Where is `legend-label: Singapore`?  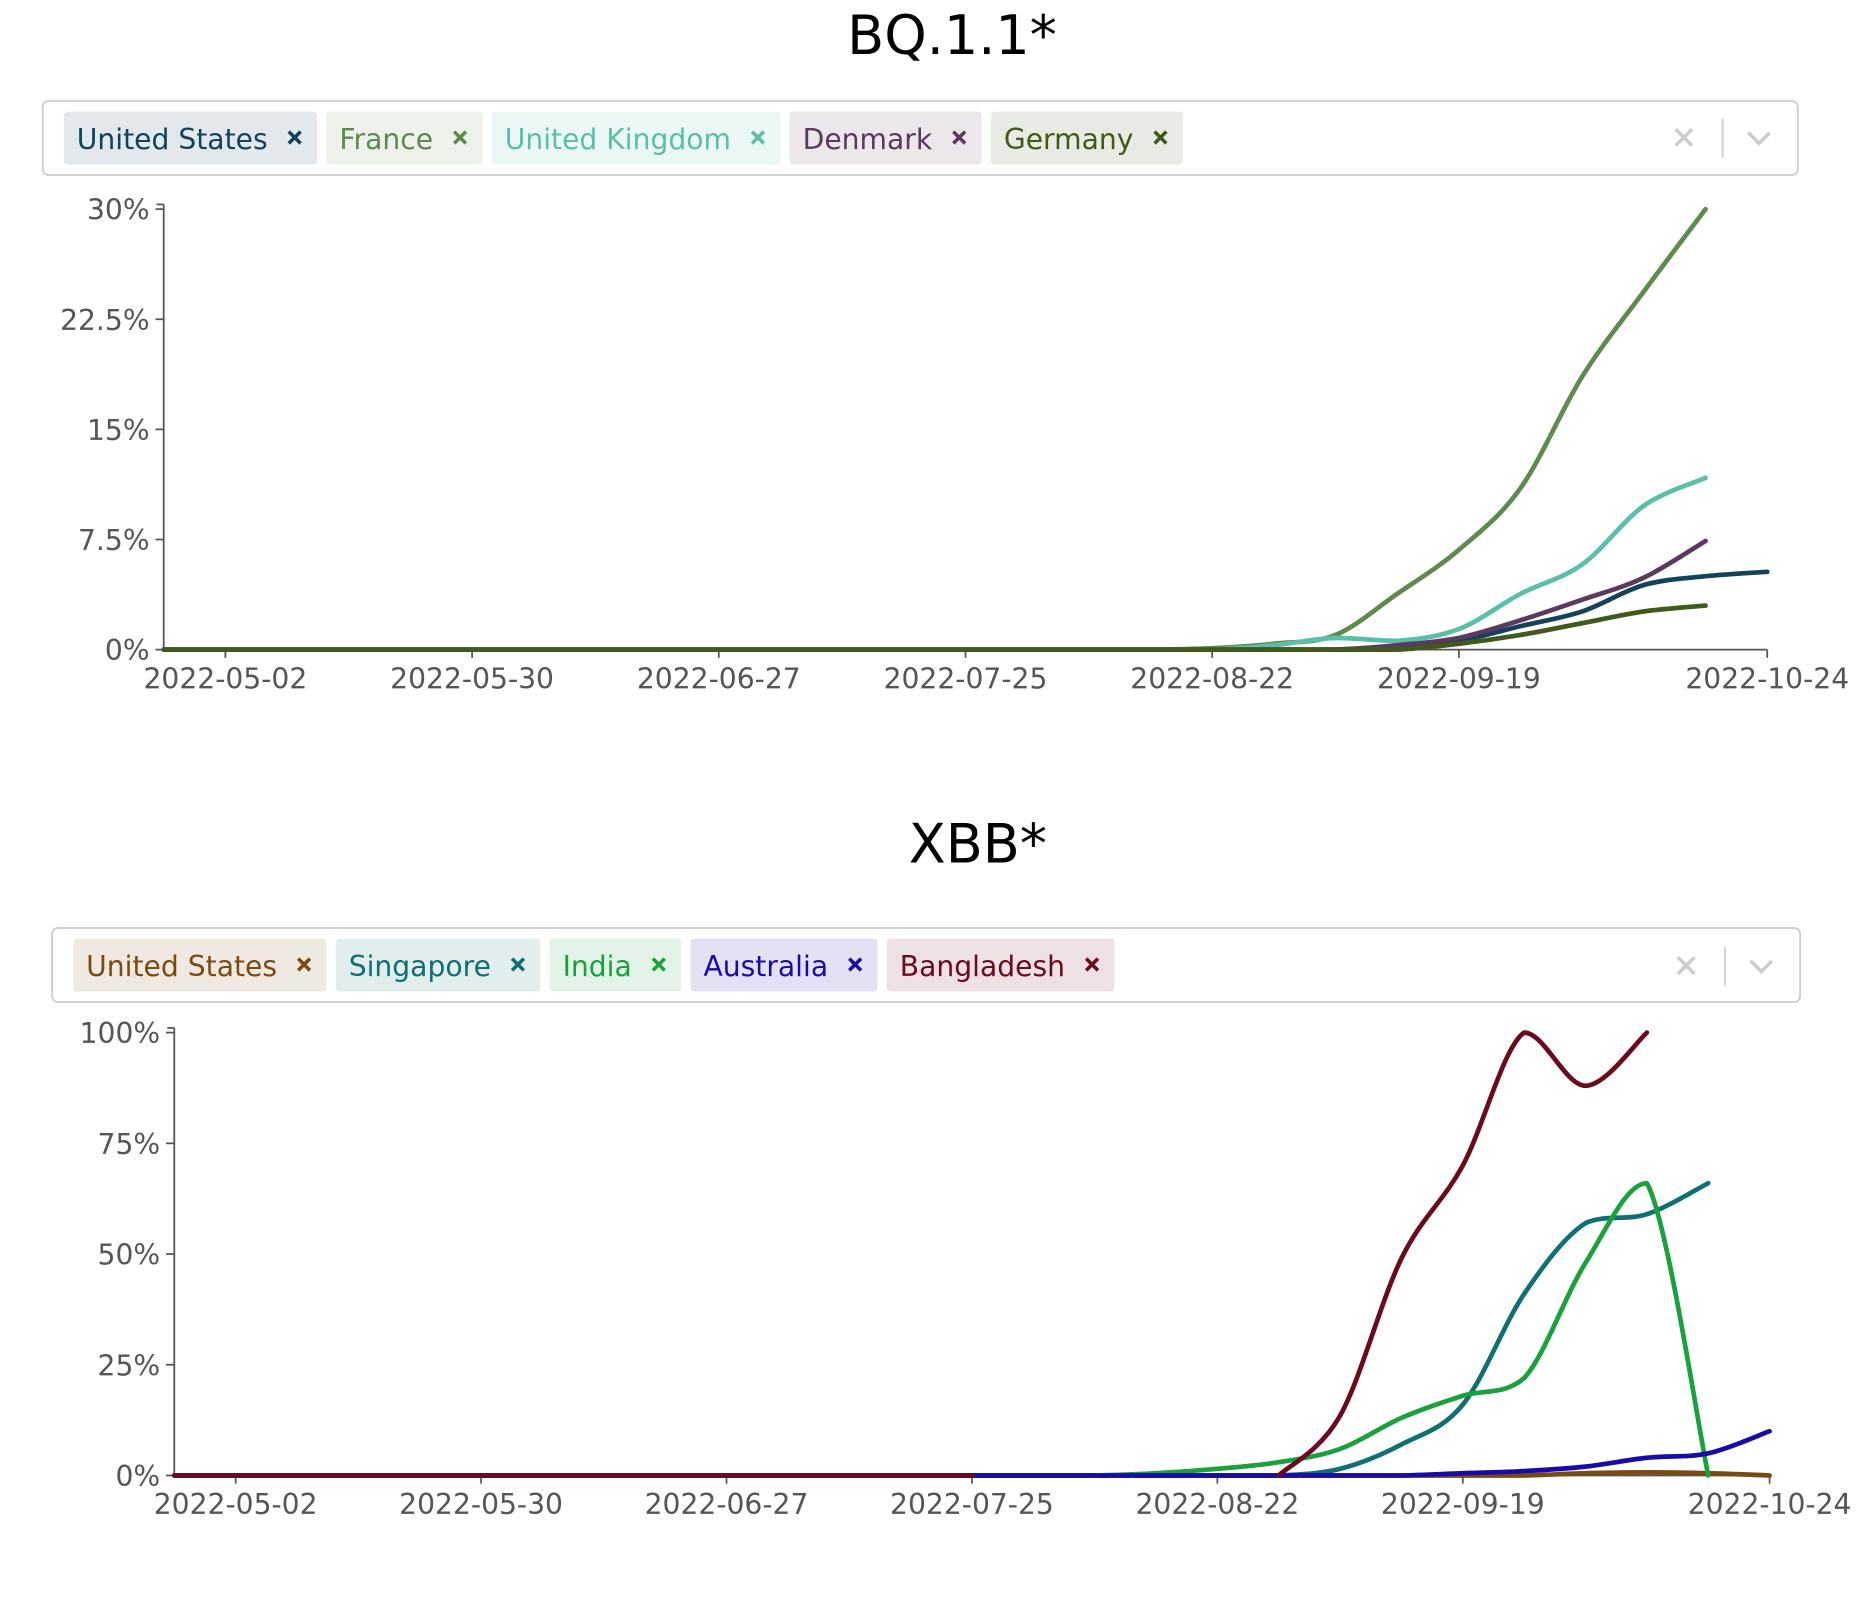
legend-label: Singapore is located at coordinates (420, 966).